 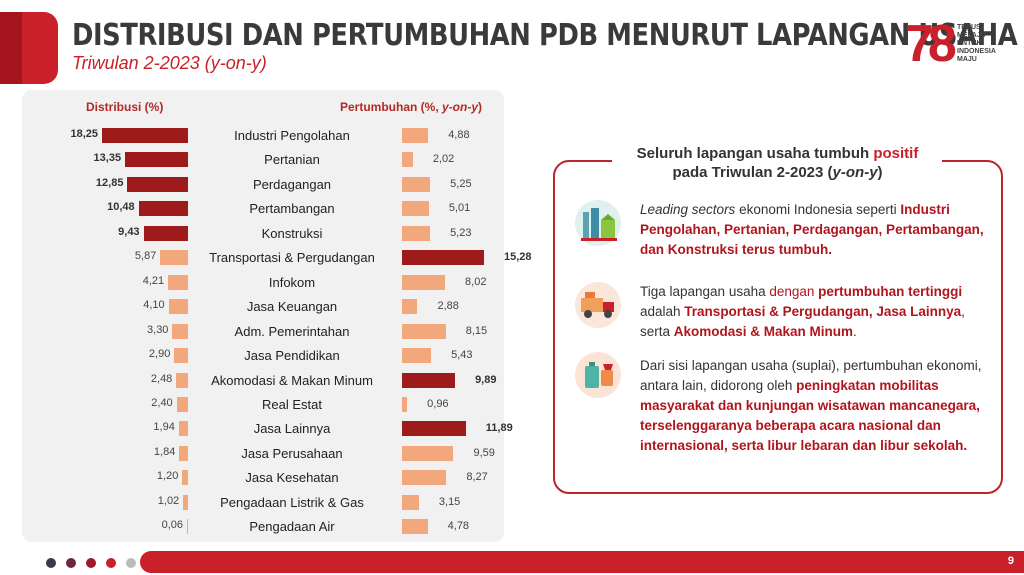 What do you see at coordinates (292, 356) in the screenshot?
I see `category-label: Jasa Pendidikan` at bounding box center [292, 356].